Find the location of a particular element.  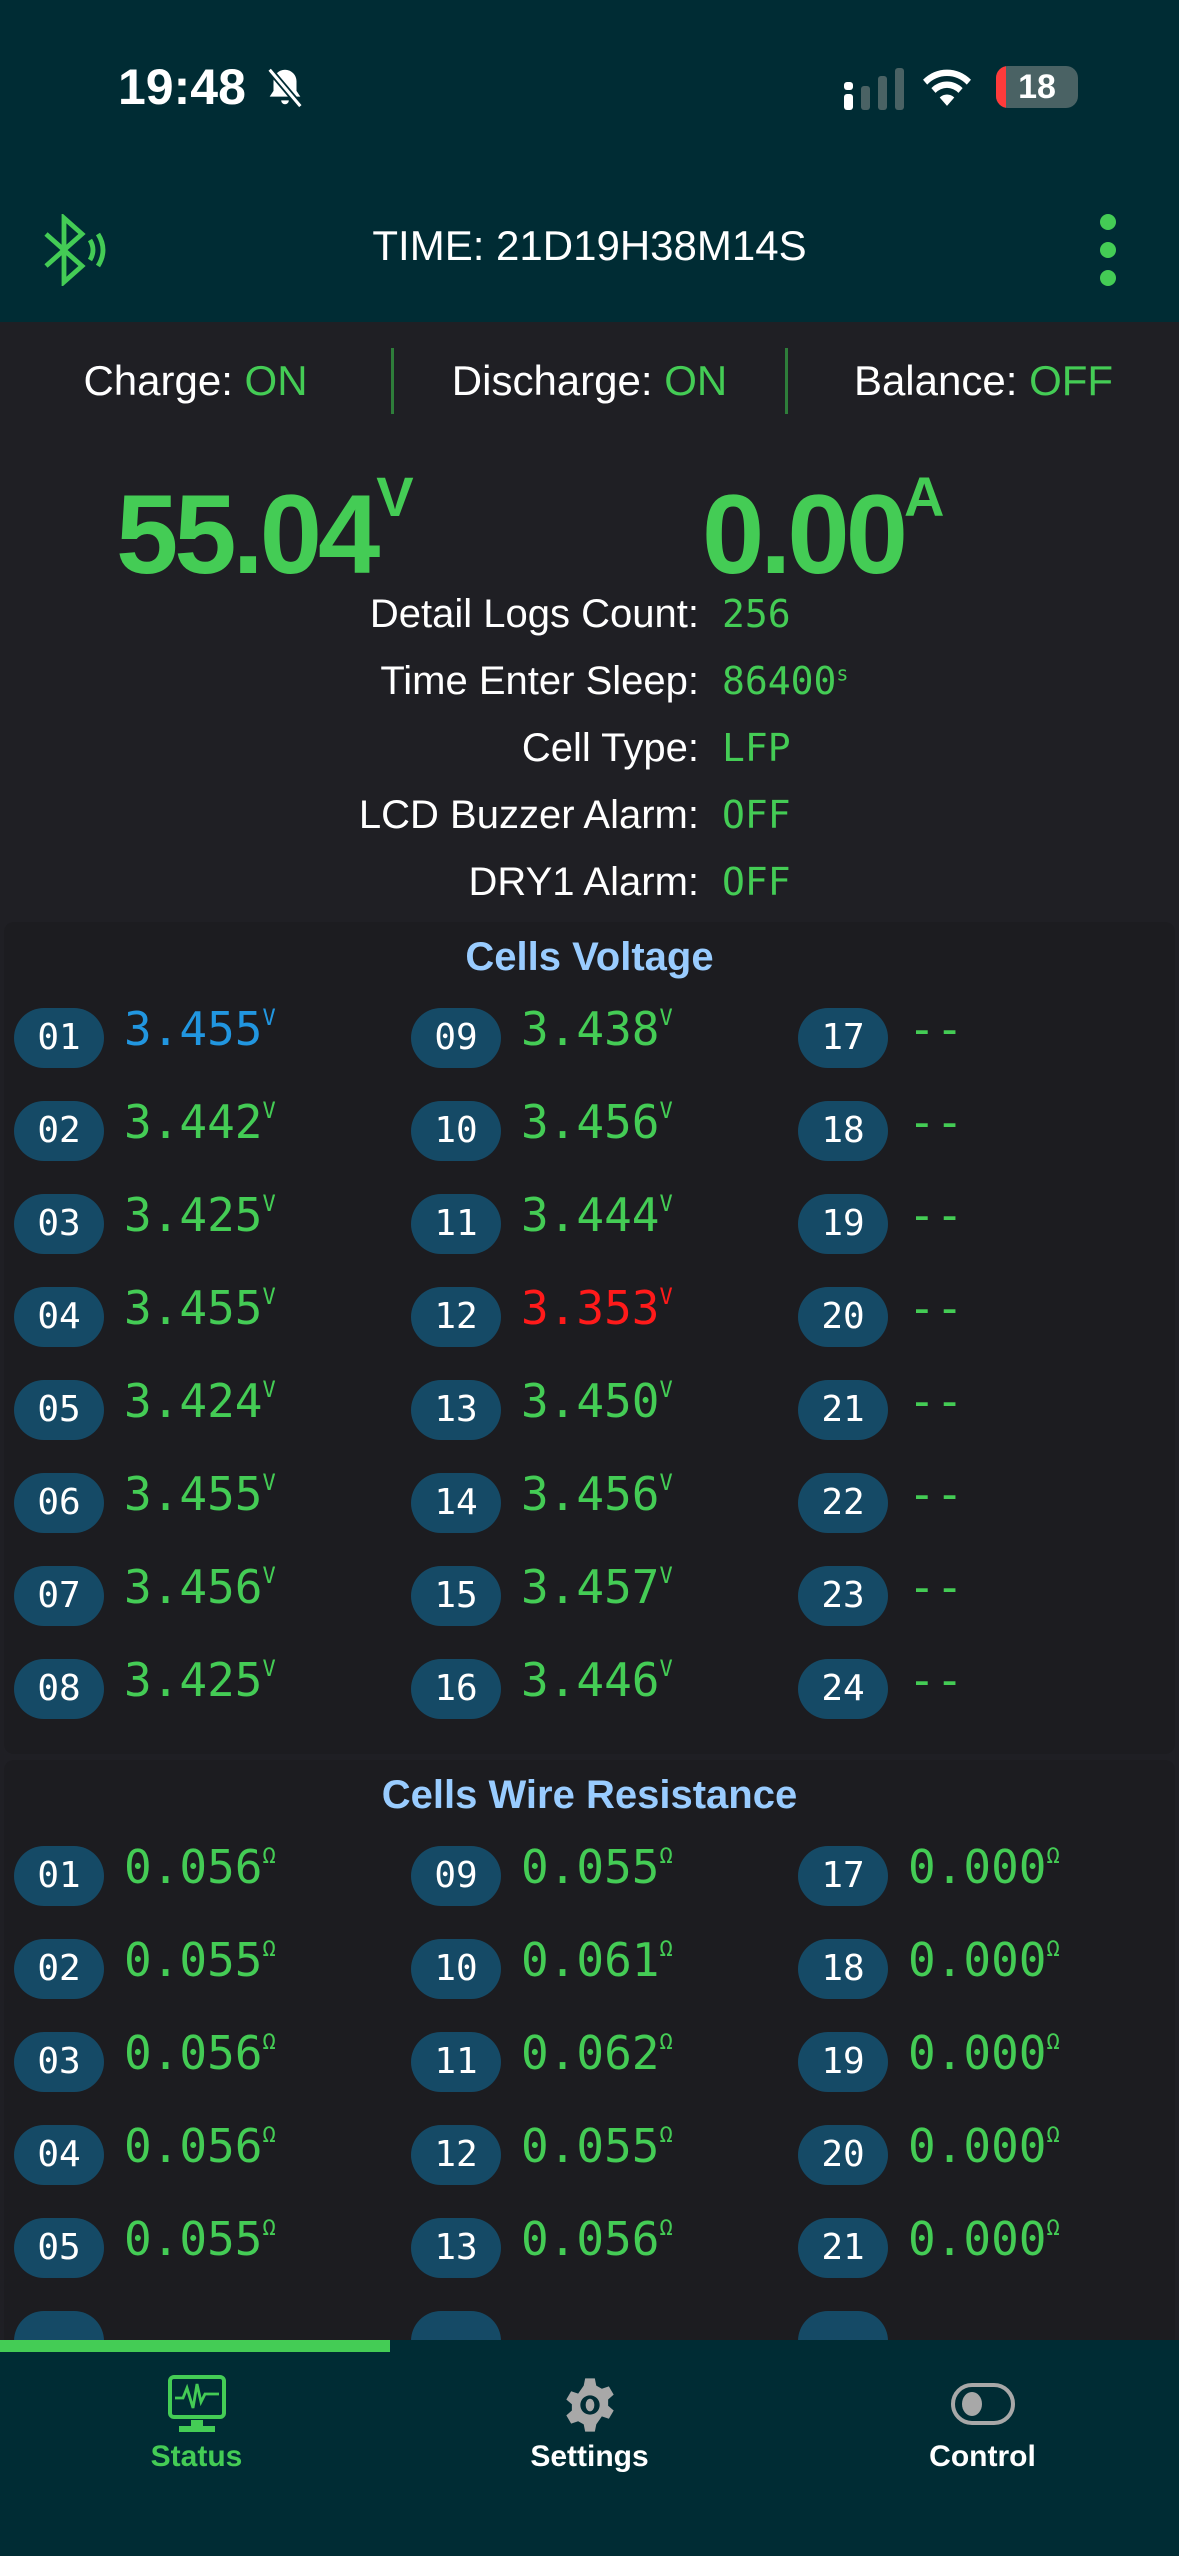

cell-item: 02 0.055Ω is located at coordinates (197, 1969).